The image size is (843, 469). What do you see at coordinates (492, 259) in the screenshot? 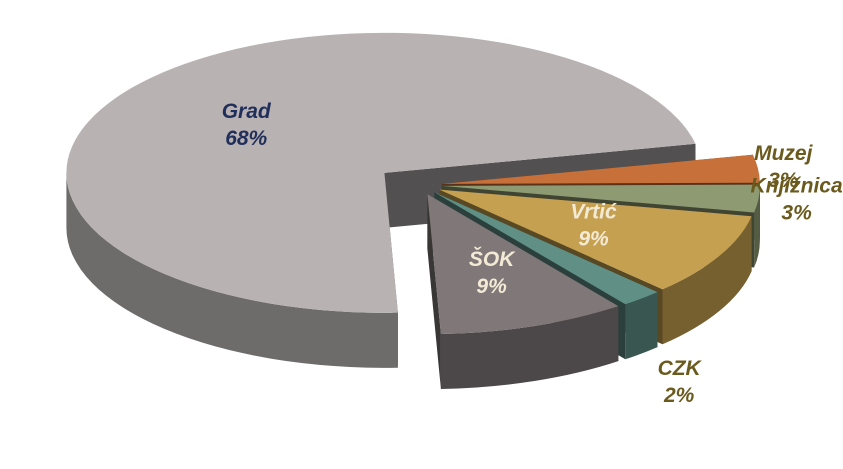
I see `slice-label: ŠOK` at bounding box center [492, 259].